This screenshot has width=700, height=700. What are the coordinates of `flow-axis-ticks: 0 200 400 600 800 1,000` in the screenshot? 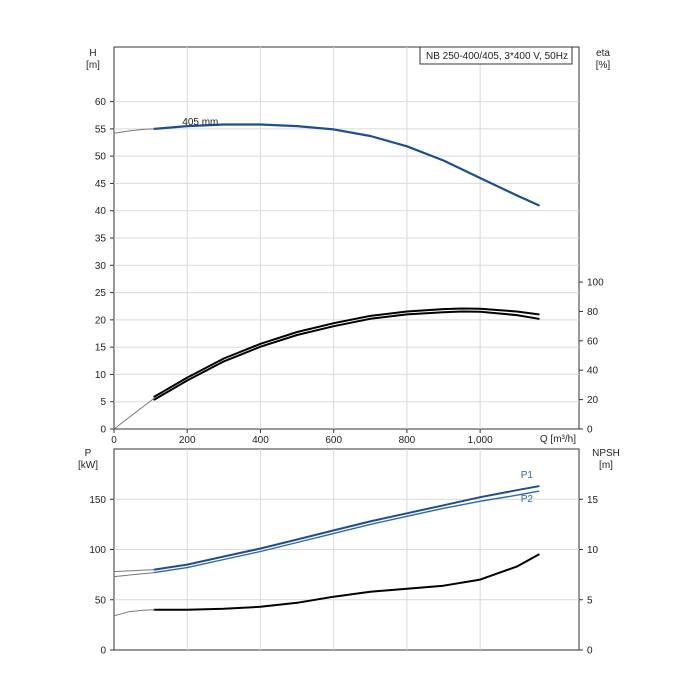 It's located at (302, 437).